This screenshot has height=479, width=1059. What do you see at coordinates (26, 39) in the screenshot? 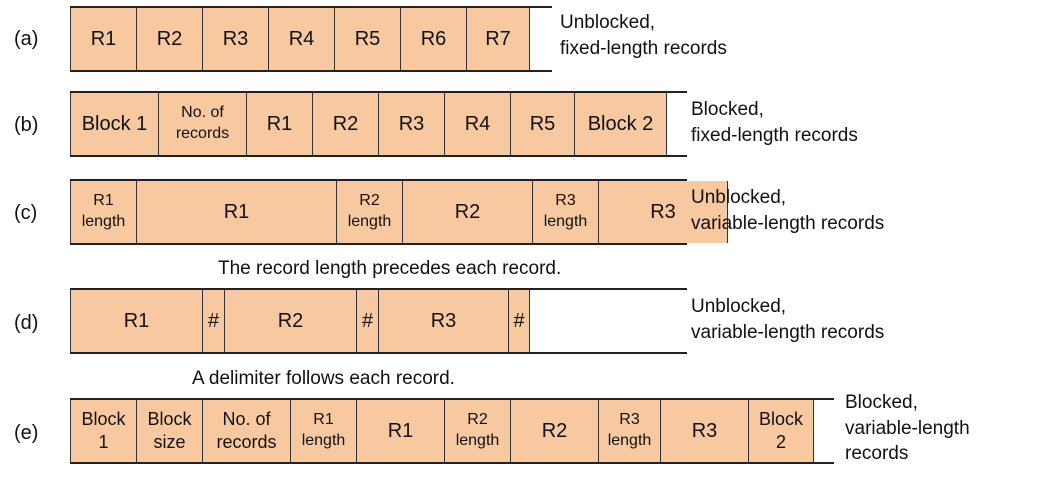
I see `row-label: (a)` at bounding box center [26, 39].